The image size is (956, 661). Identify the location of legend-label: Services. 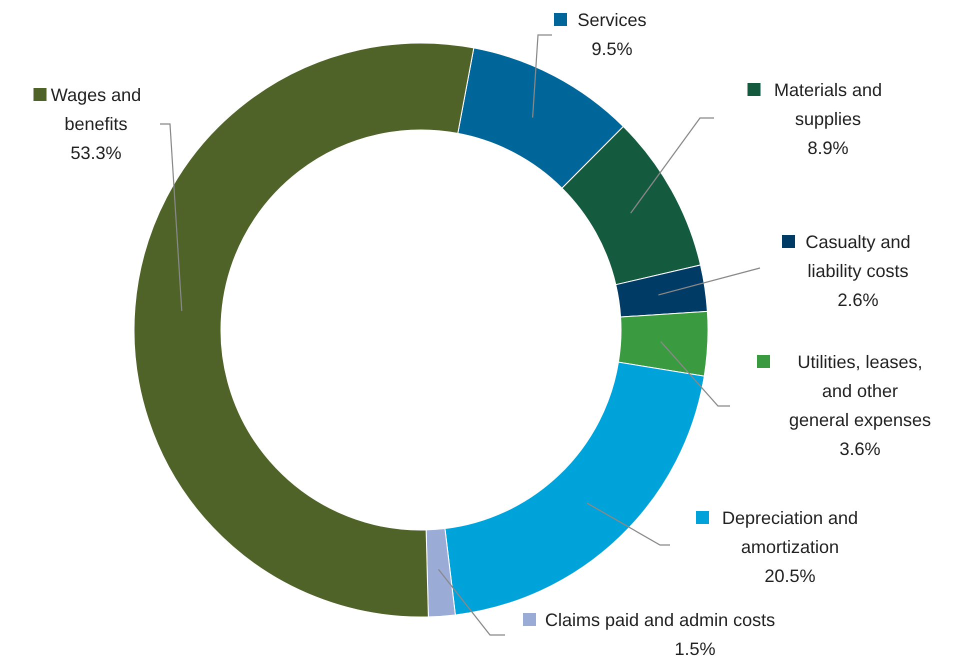
(612, 20).